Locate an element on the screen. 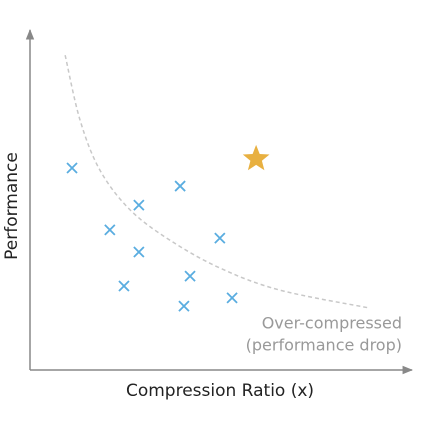 This screenshot has height=423, width=423. y-axis-label: Performance is located at coordinates (12, 206).